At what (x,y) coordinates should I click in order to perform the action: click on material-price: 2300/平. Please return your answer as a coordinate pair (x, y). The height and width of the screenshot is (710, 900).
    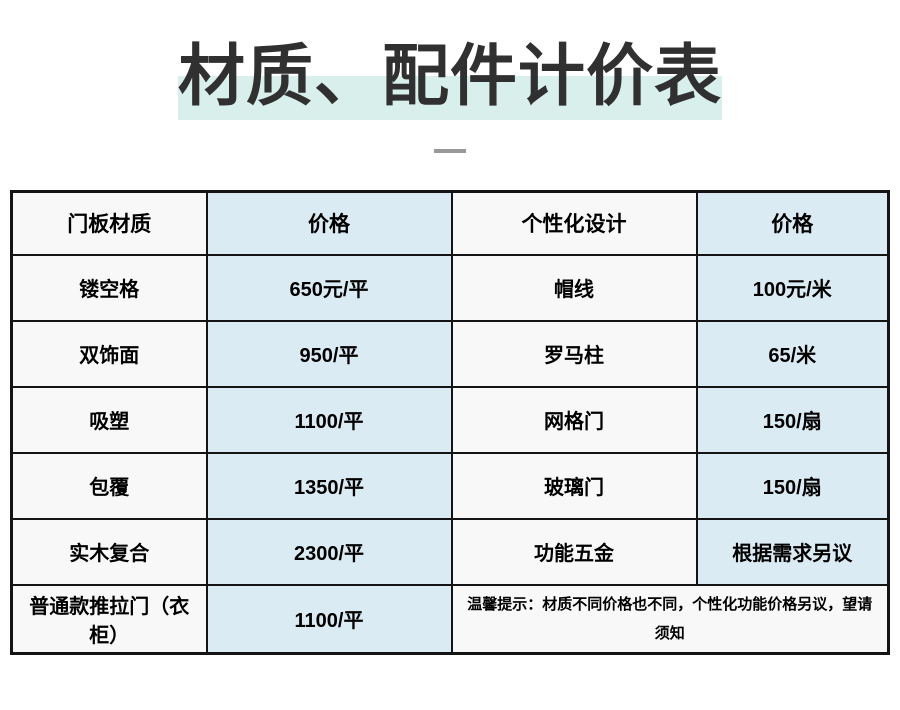
    Looking at the image, I should click on (329, 551).